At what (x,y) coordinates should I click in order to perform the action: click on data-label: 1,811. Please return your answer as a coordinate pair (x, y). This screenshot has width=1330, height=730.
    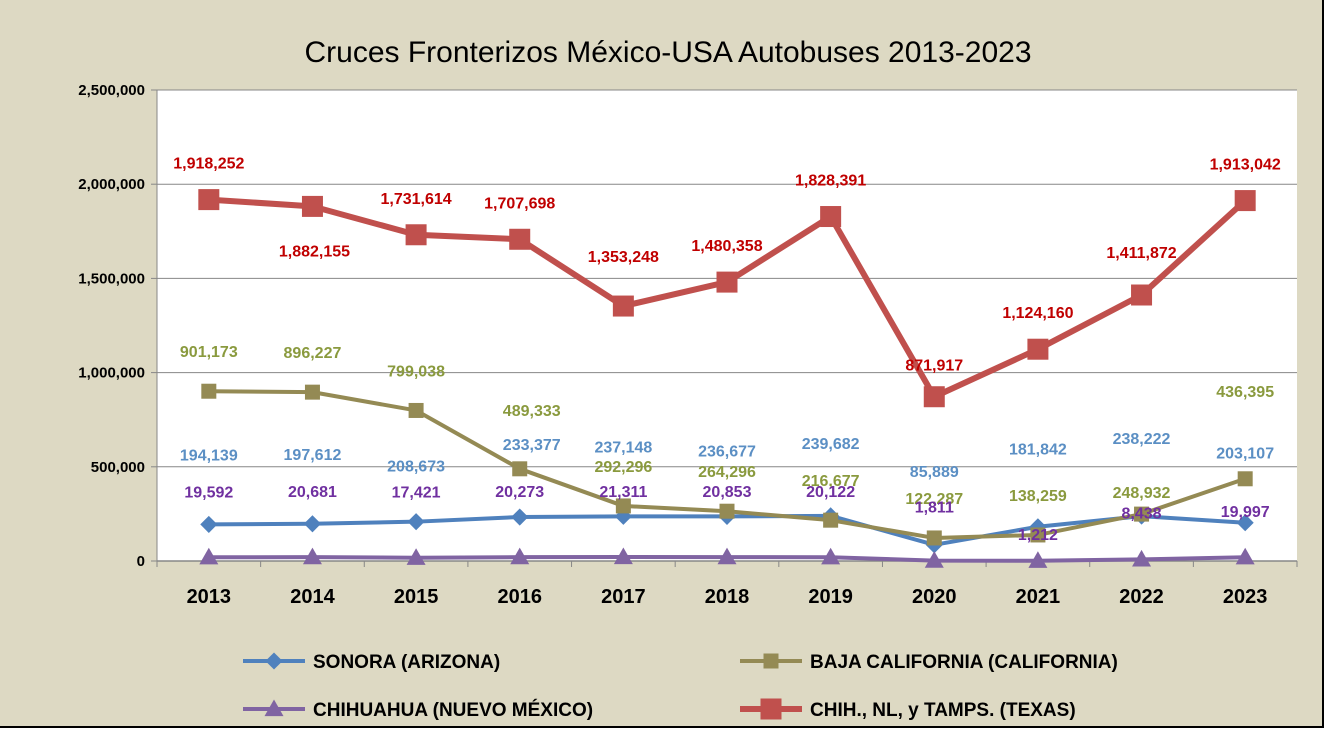
    Looking at the image, I should click on (934, 508).